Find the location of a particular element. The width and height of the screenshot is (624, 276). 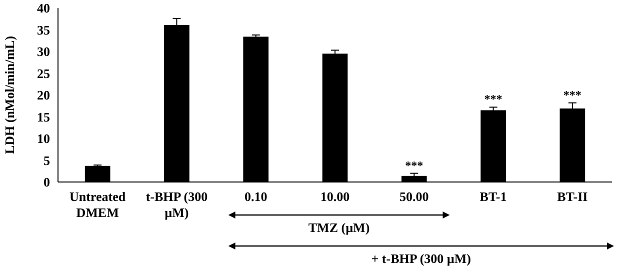

y-tick-label: 10 is located at coordinates (43, 138).